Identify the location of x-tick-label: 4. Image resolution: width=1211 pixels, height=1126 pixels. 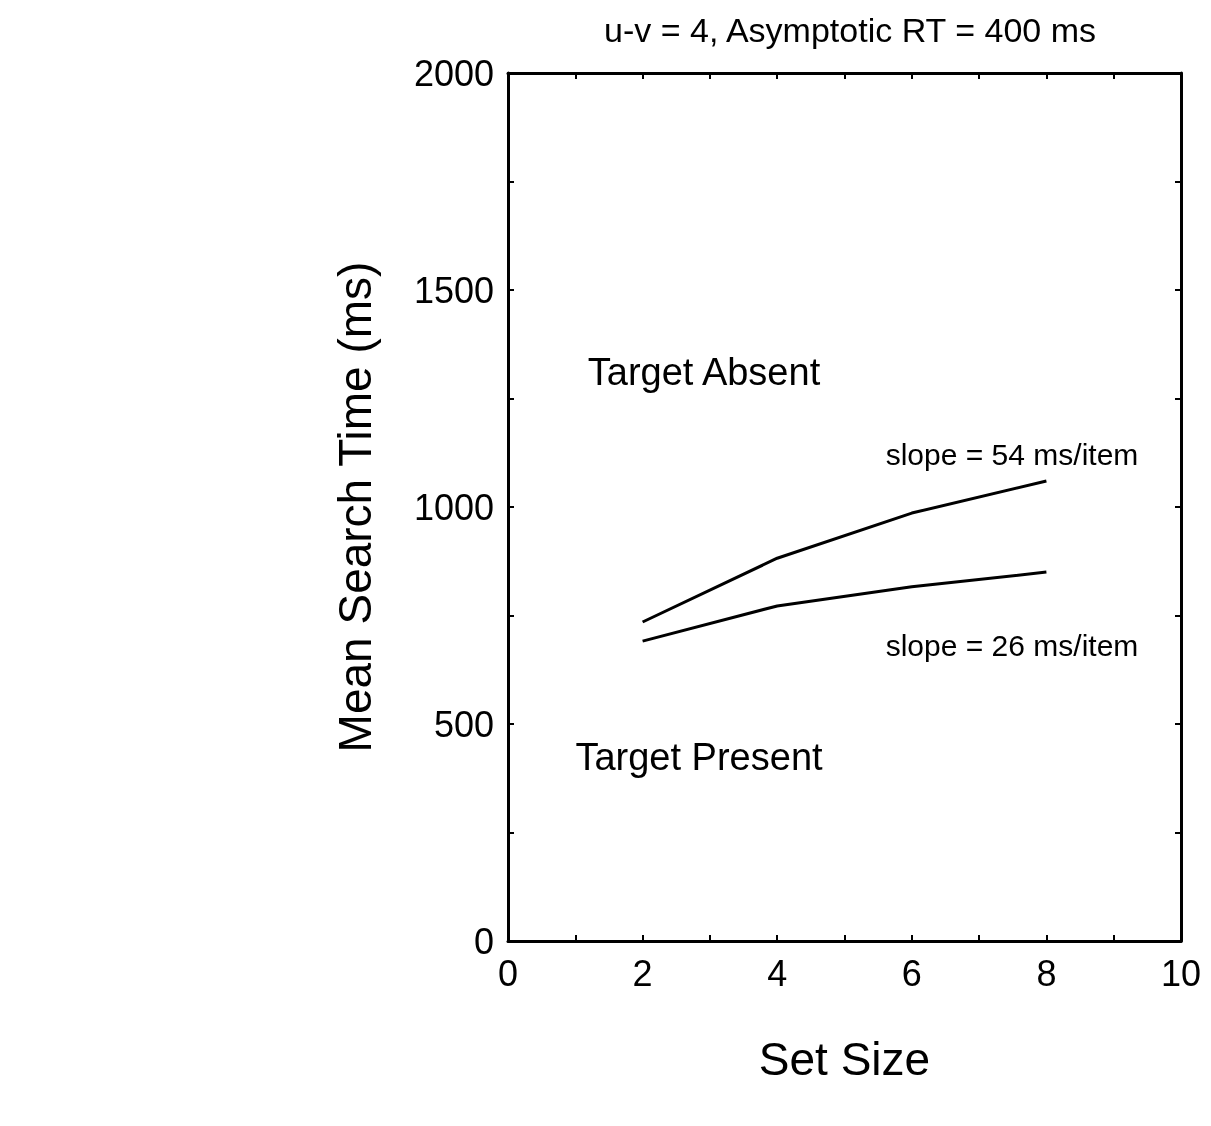
(777, 973).